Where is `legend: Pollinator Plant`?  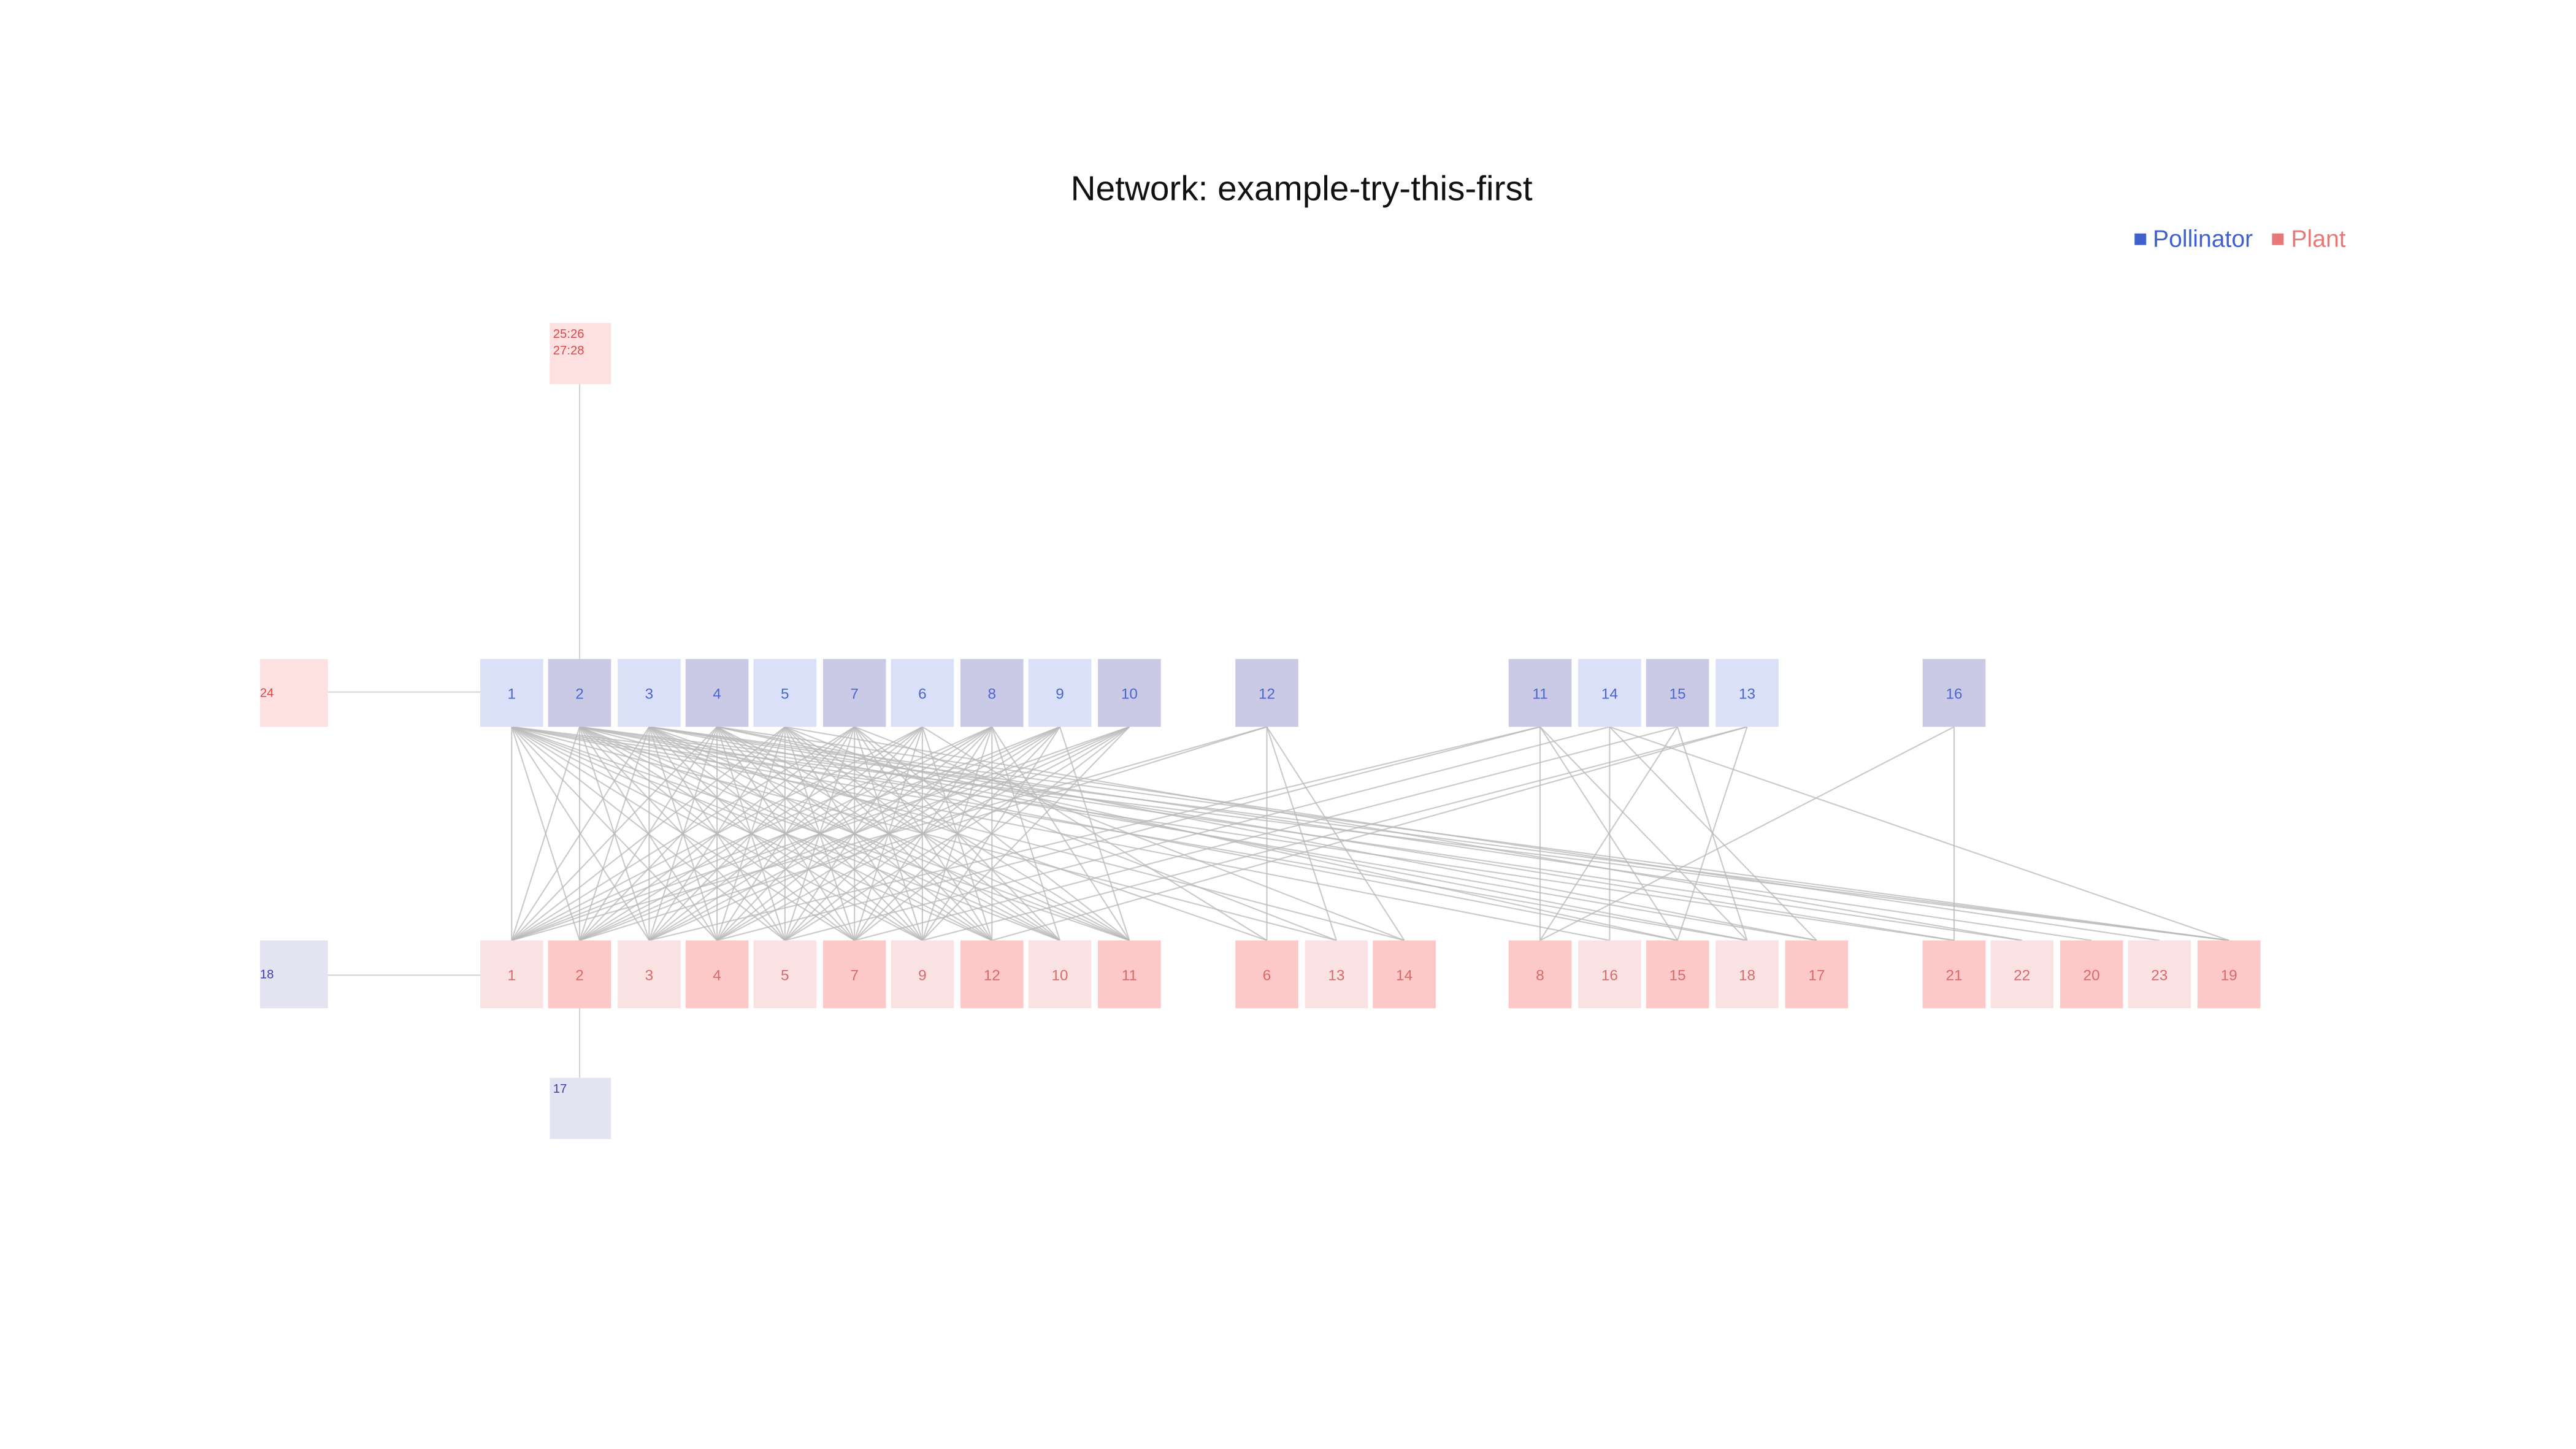
legend: Pollinator Plant is located at coordinates (2246, 240).